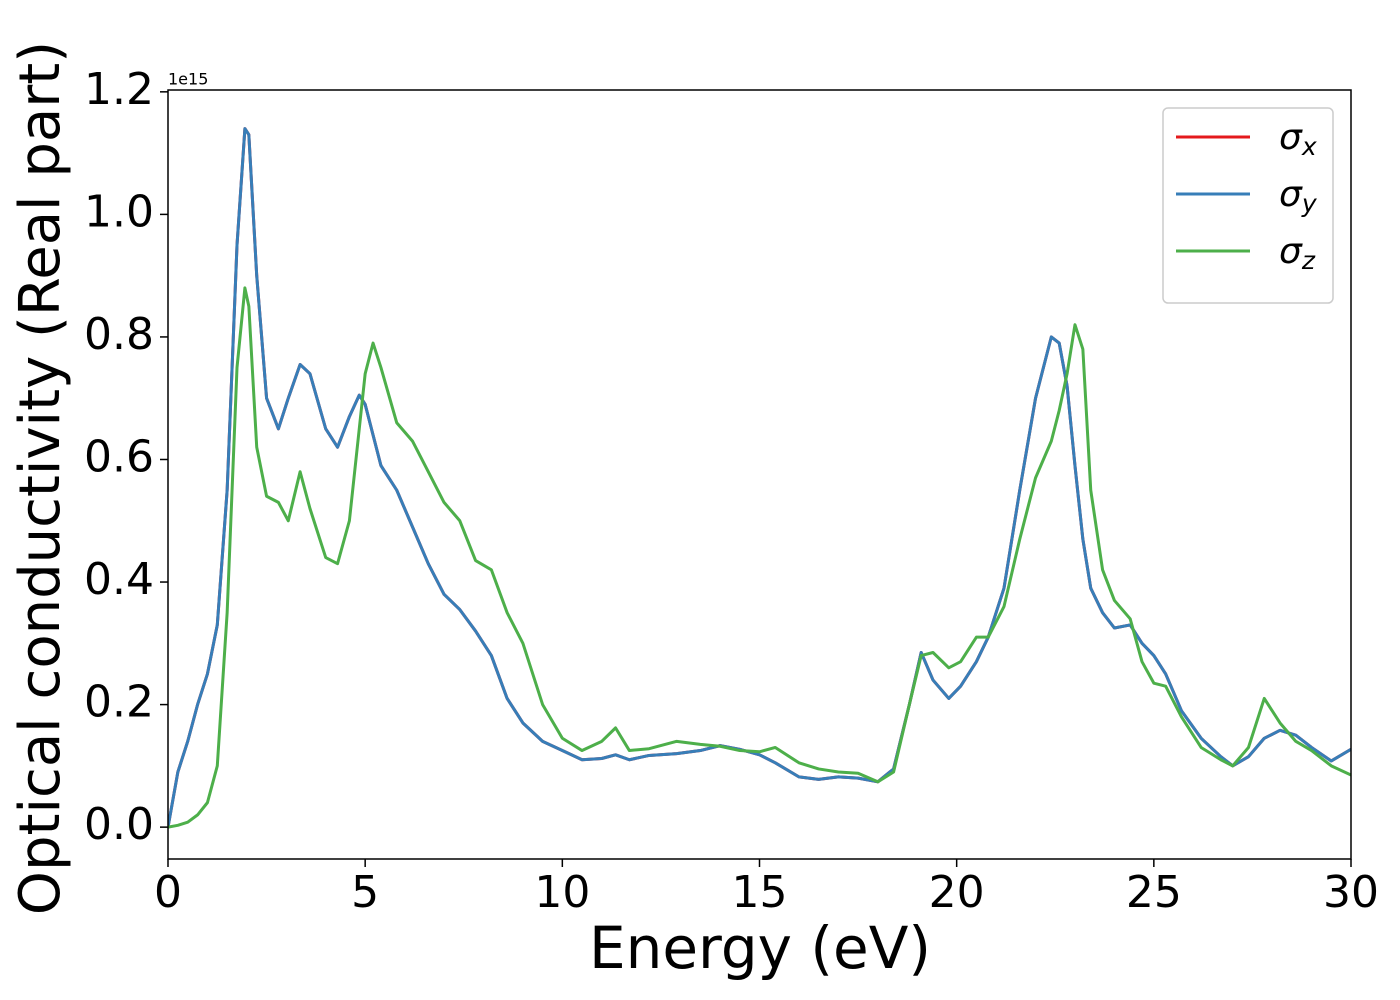 The width and height of the screenshot is (1400, 1000). I want to click on legend-label: σy, so click(1298, 196).